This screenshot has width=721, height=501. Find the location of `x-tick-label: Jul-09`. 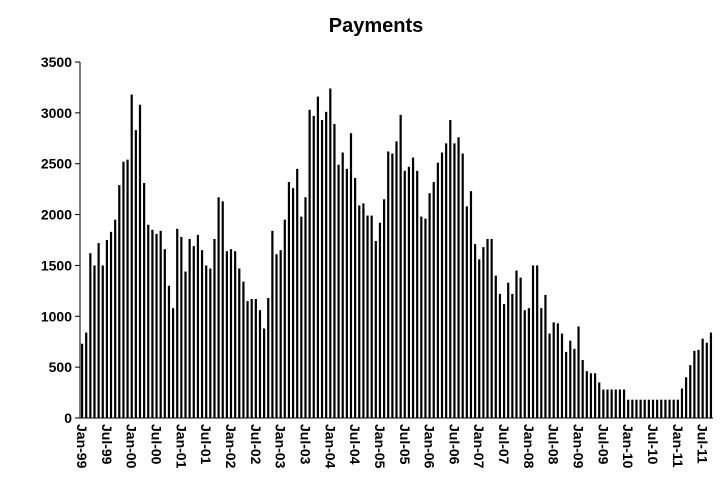

x-tick-label: Jul-09 is located at coordinates (603, 444).